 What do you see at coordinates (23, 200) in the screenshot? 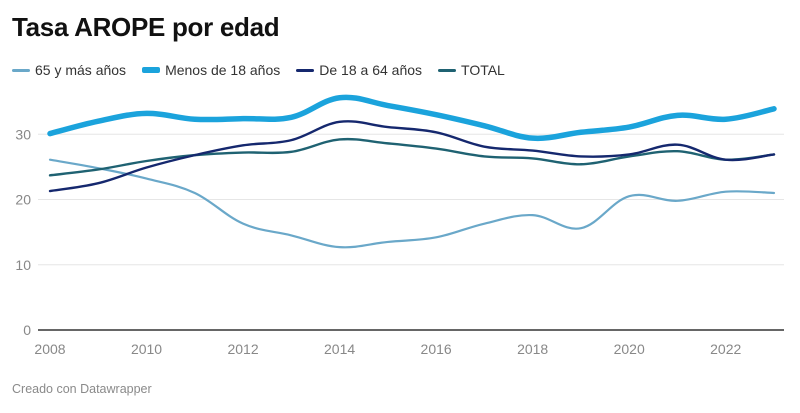
I see `y-tick-label: 20` at bounding box center [23, 200].